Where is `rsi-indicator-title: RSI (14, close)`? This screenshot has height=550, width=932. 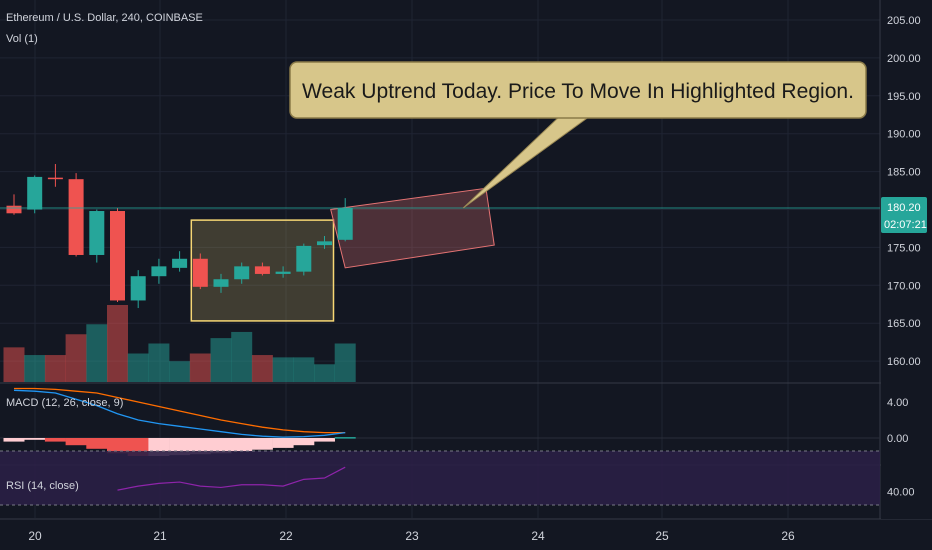
rsi-indicator-title: RSI (14, close) is located at coordinates (42, 486).